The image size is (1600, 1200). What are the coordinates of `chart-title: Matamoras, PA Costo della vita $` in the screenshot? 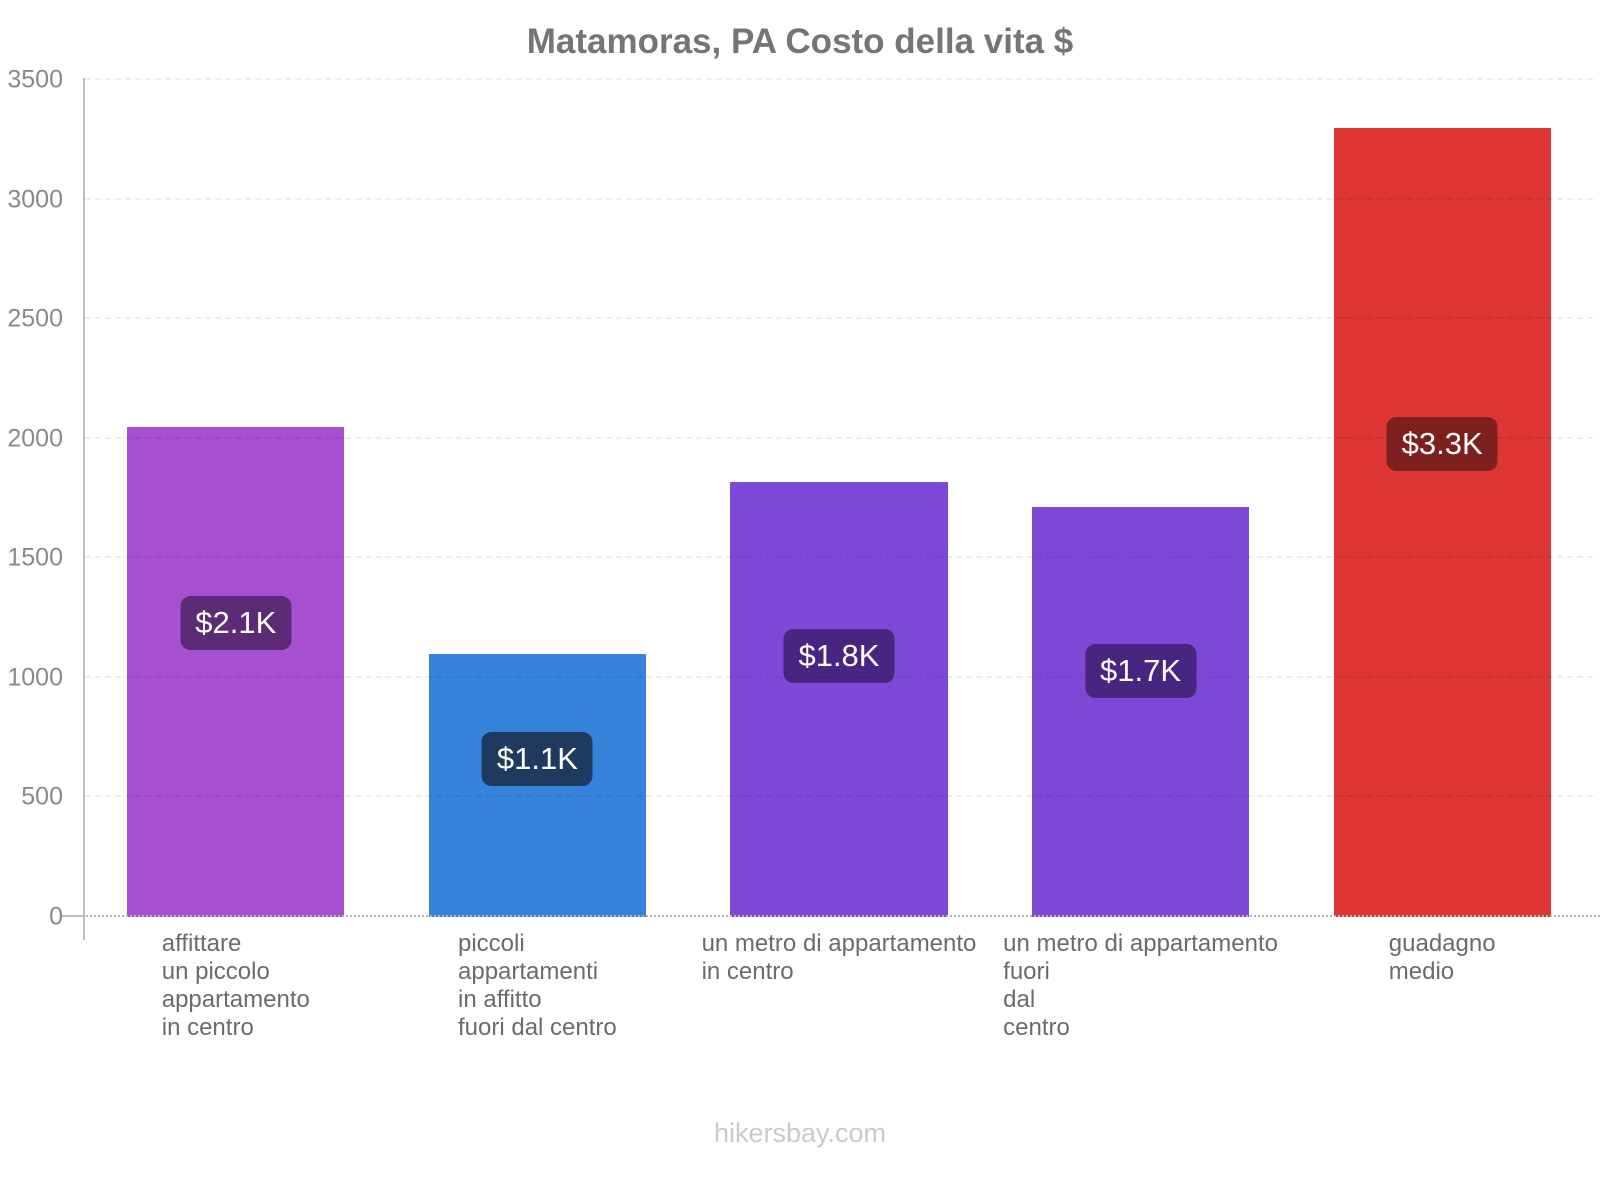 It's located at (800, 41).